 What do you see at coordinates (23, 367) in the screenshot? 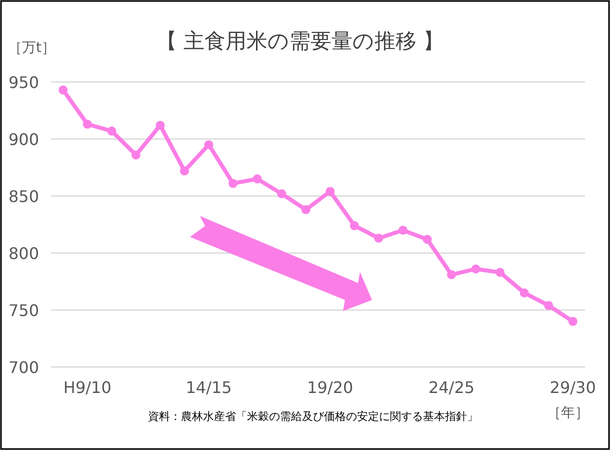
I see `y-tick-label: 700` at bounding box center [23, 367].